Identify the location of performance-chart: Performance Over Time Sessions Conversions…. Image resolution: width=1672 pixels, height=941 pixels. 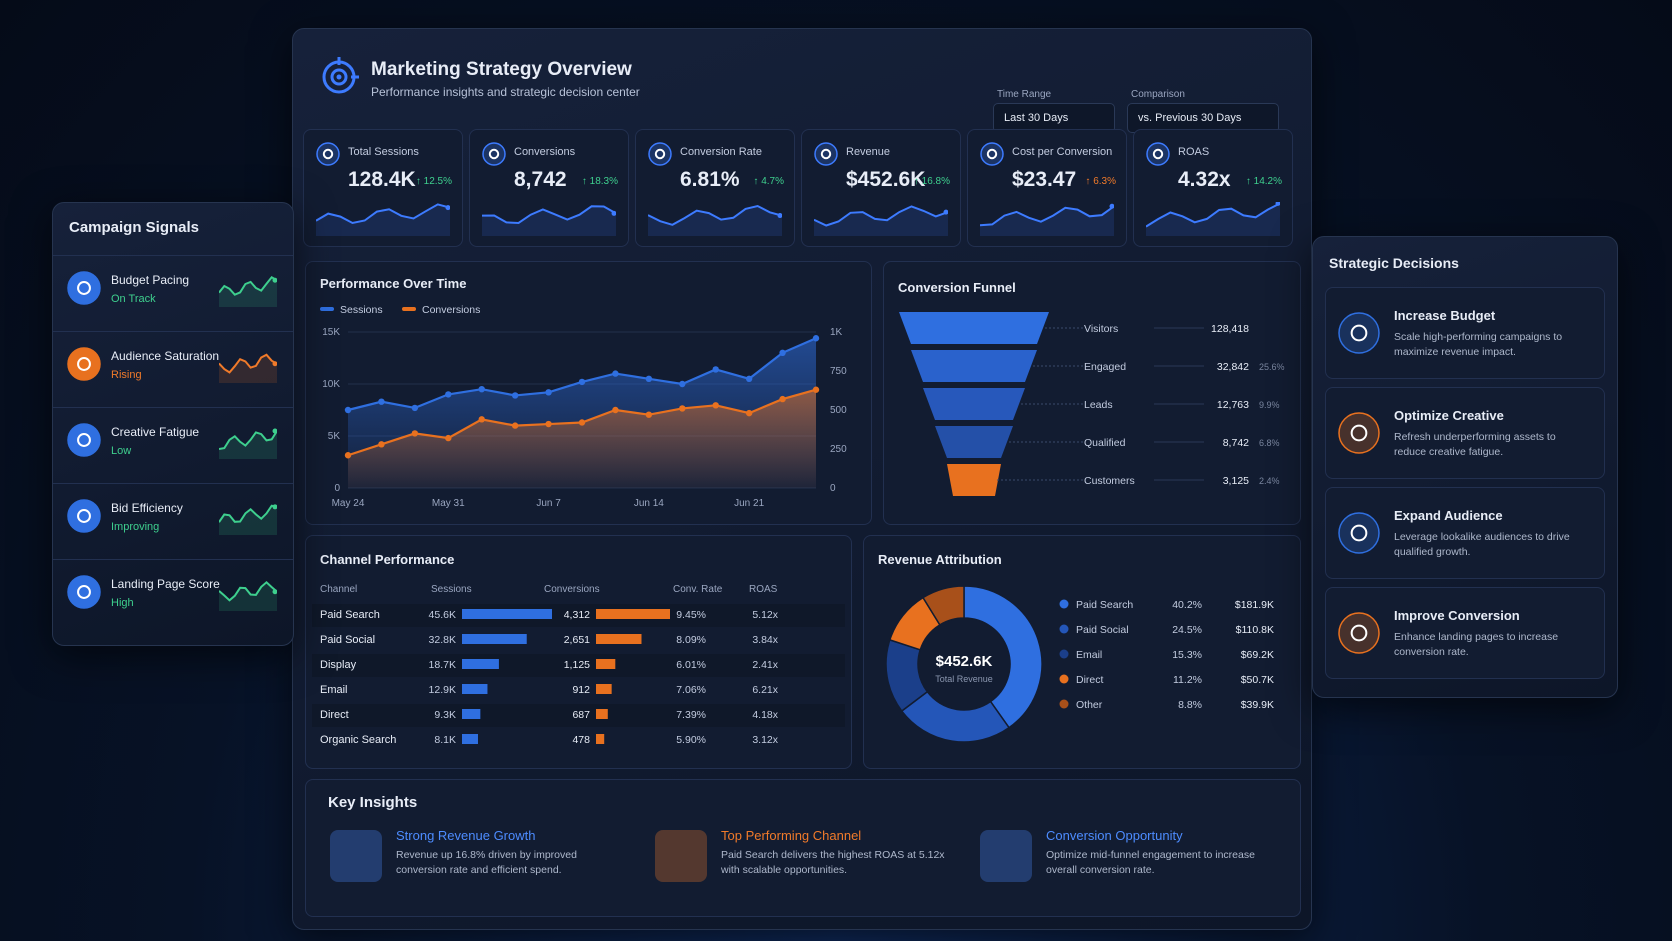
(583, 392).